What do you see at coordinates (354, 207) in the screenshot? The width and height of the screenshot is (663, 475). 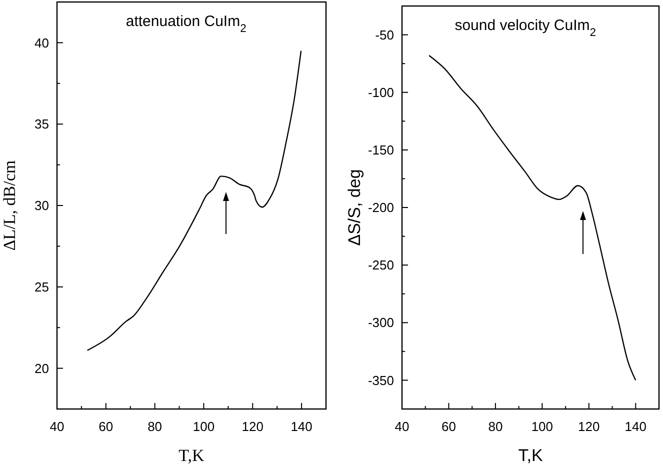 I see `y-axis-title: ΔS/S, deg` at bounding box center [354, 207].